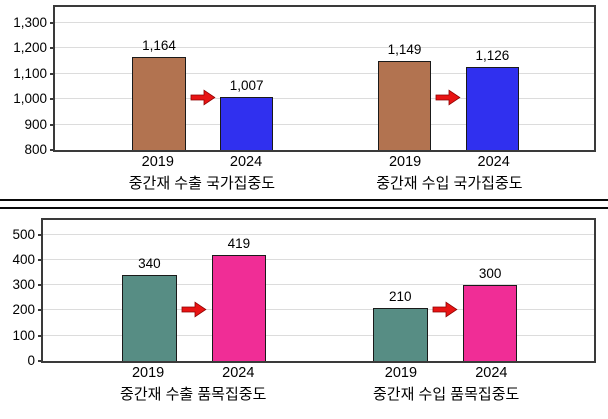  I want to click on y-tick-label: 300, so click(23, 285).